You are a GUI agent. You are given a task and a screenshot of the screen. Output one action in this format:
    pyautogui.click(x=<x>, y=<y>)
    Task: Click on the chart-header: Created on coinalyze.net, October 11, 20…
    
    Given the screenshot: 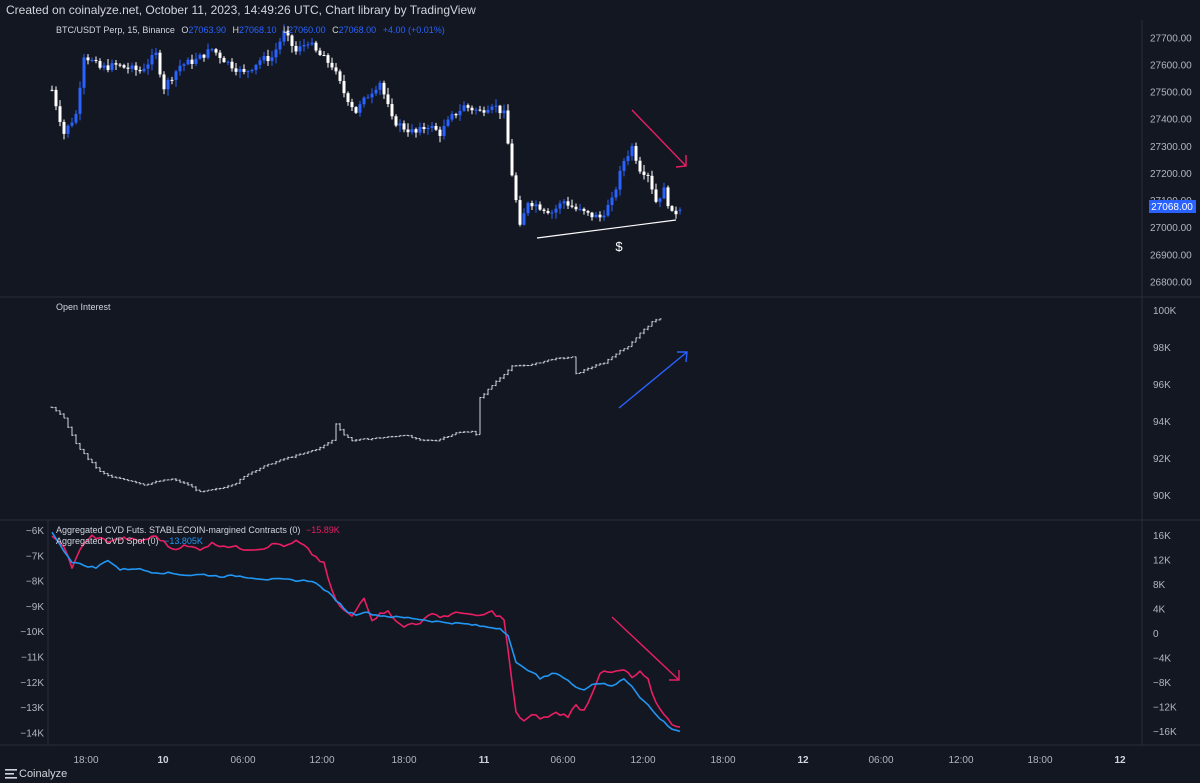 What is the action you would take?
    pyautogui.click(x=600, y=10)
    